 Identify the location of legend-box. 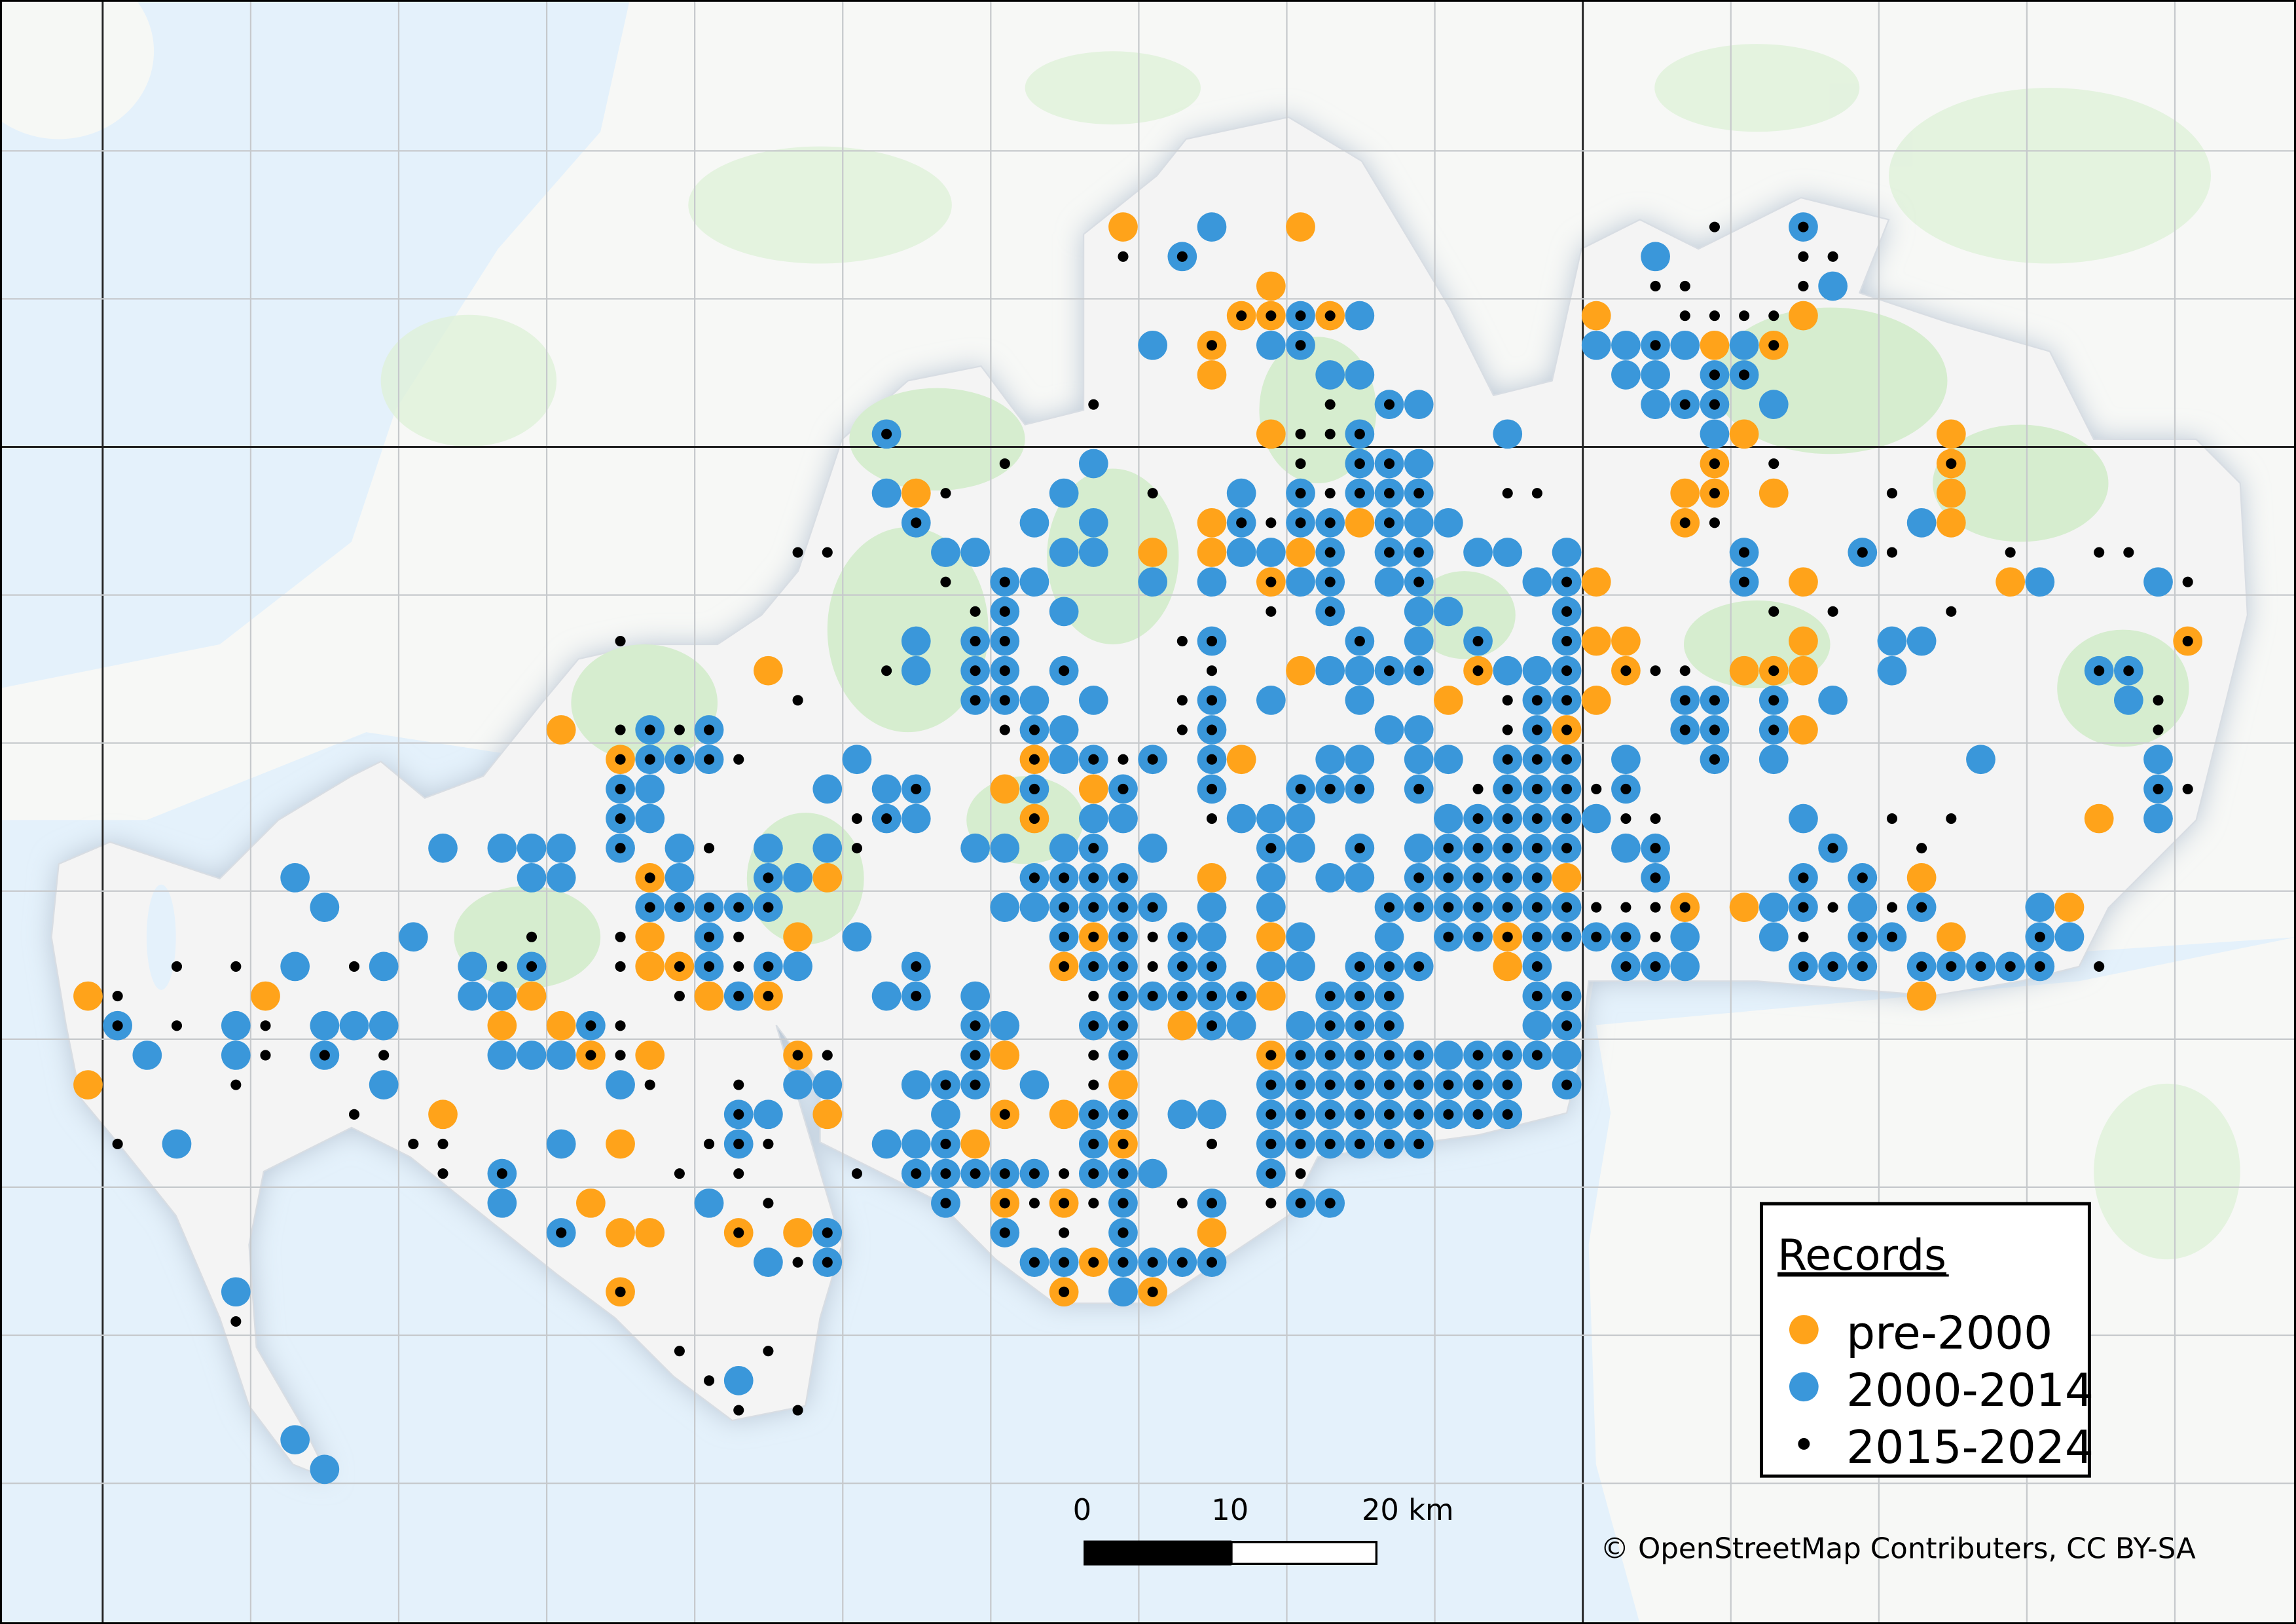
(1925, 1340).